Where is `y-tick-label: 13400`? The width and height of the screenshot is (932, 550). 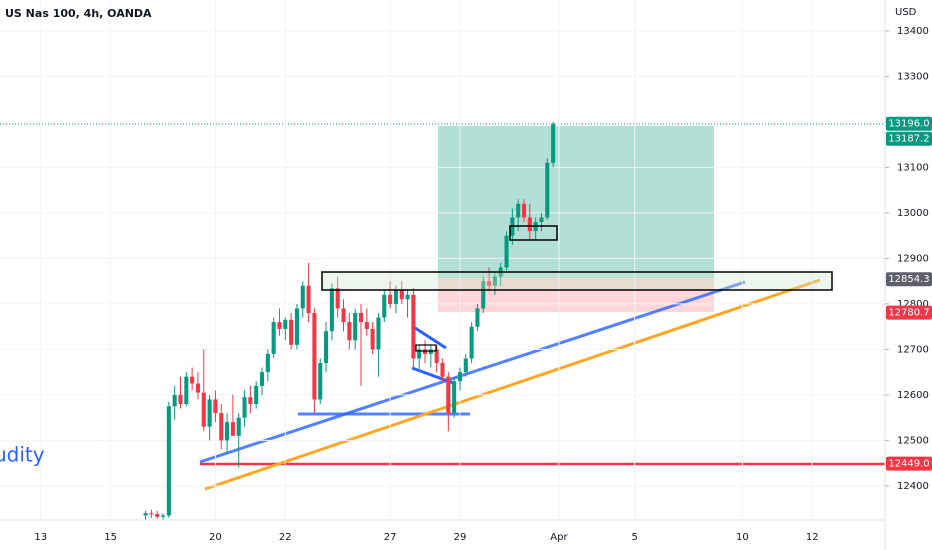 y-tick-label: 13400 is located at coordinates (913, 31).